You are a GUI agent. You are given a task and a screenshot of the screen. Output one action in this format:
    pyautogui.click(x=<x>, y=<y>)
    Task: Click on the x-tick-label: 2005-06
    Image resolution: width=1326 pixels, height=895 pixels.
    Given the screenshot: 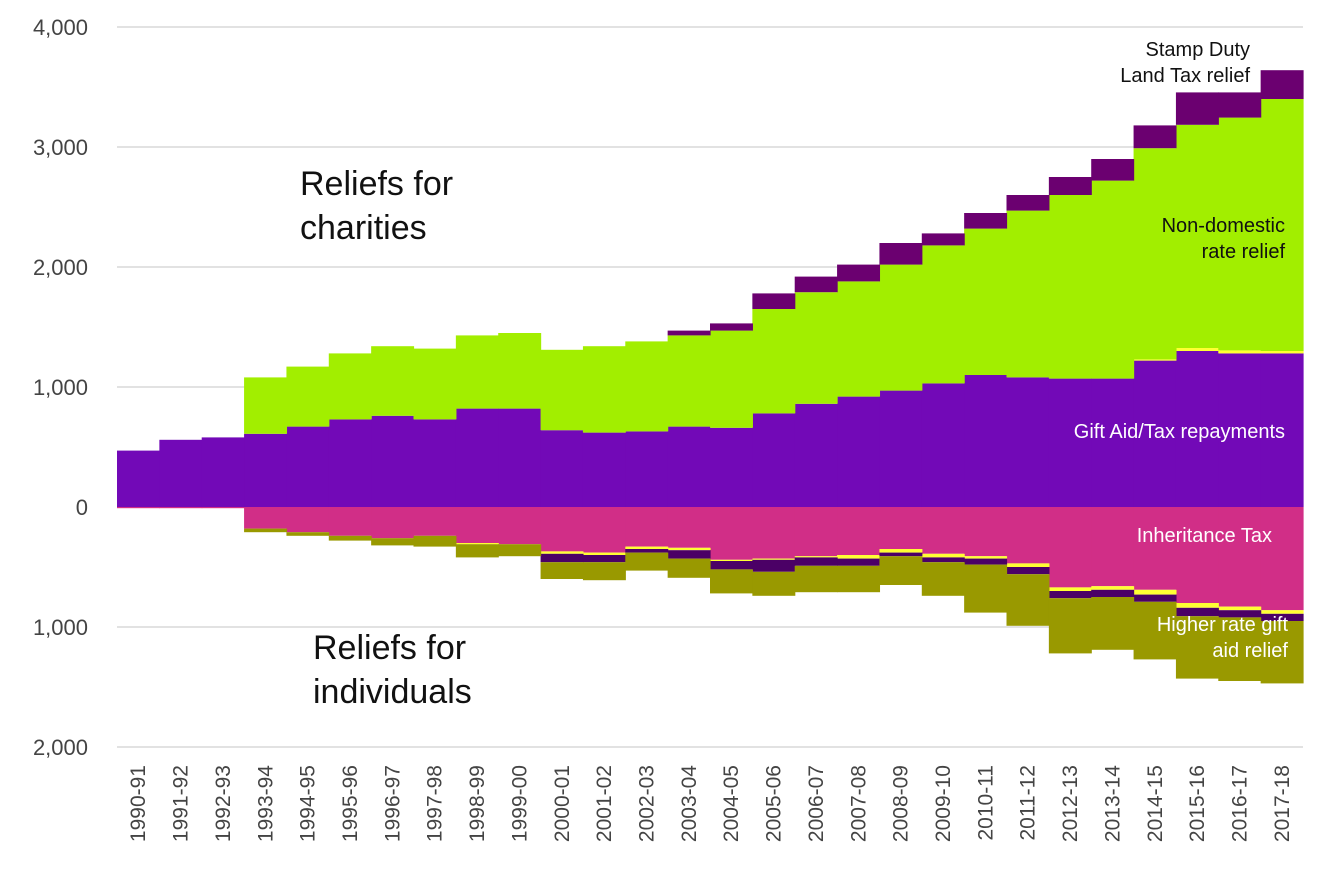 What is the action you would take?
    pyautogui.click(x=774, y=803)
    